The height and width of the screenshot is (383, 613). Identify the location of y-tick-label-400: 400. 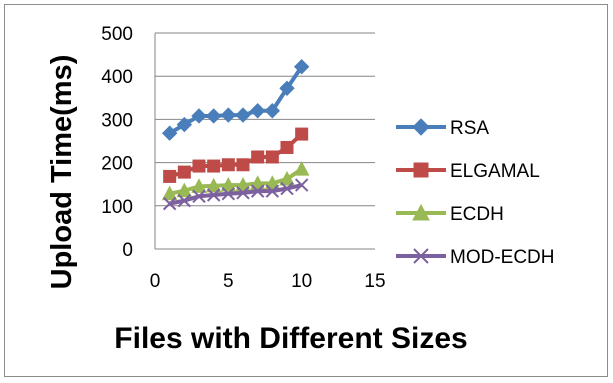
(117, 77).